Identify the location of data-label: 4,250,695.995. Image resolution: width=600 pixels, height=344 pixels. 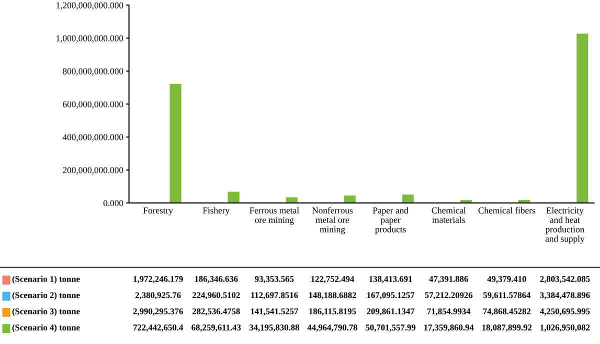
(565, 312).